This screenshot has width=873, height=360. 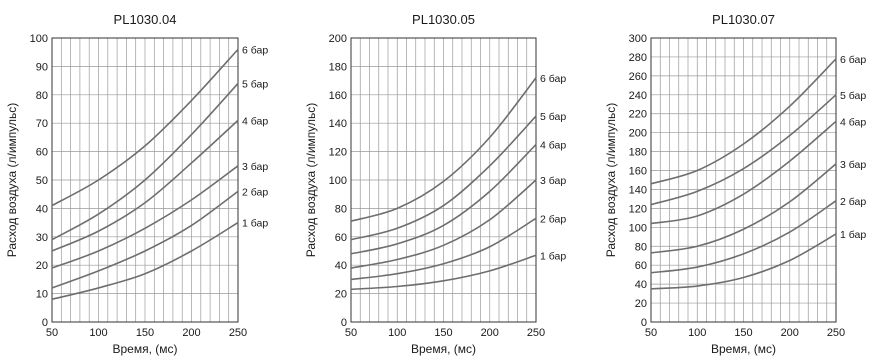 I want to click on y-tick-label: 30, so click(x=42, y=238).